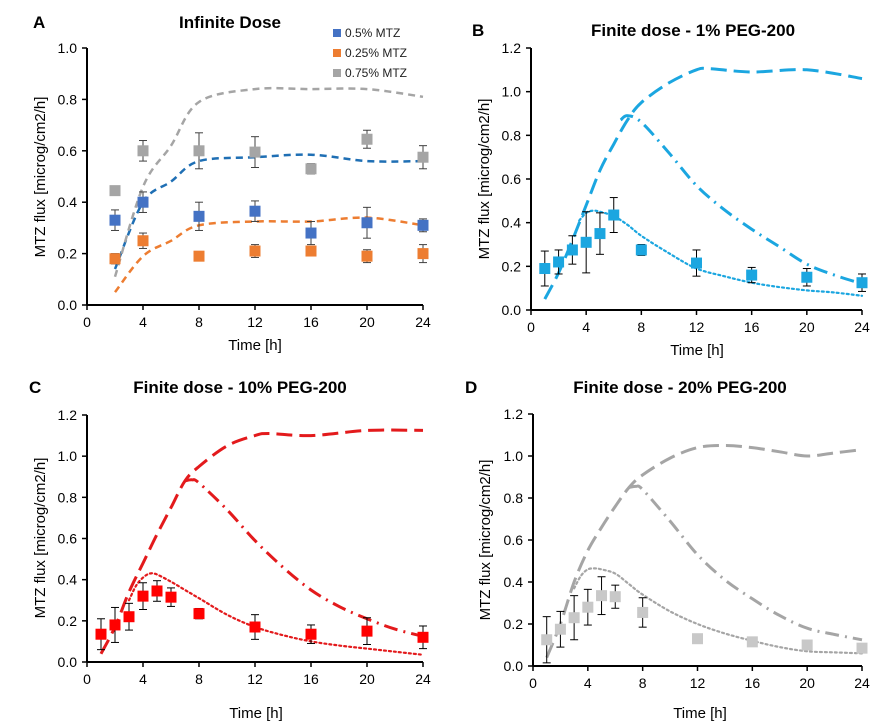 The width and height of the screenshot is (888, 725). I want to click on legend-label-1: 0.25% MTZ, so click(376, 53).